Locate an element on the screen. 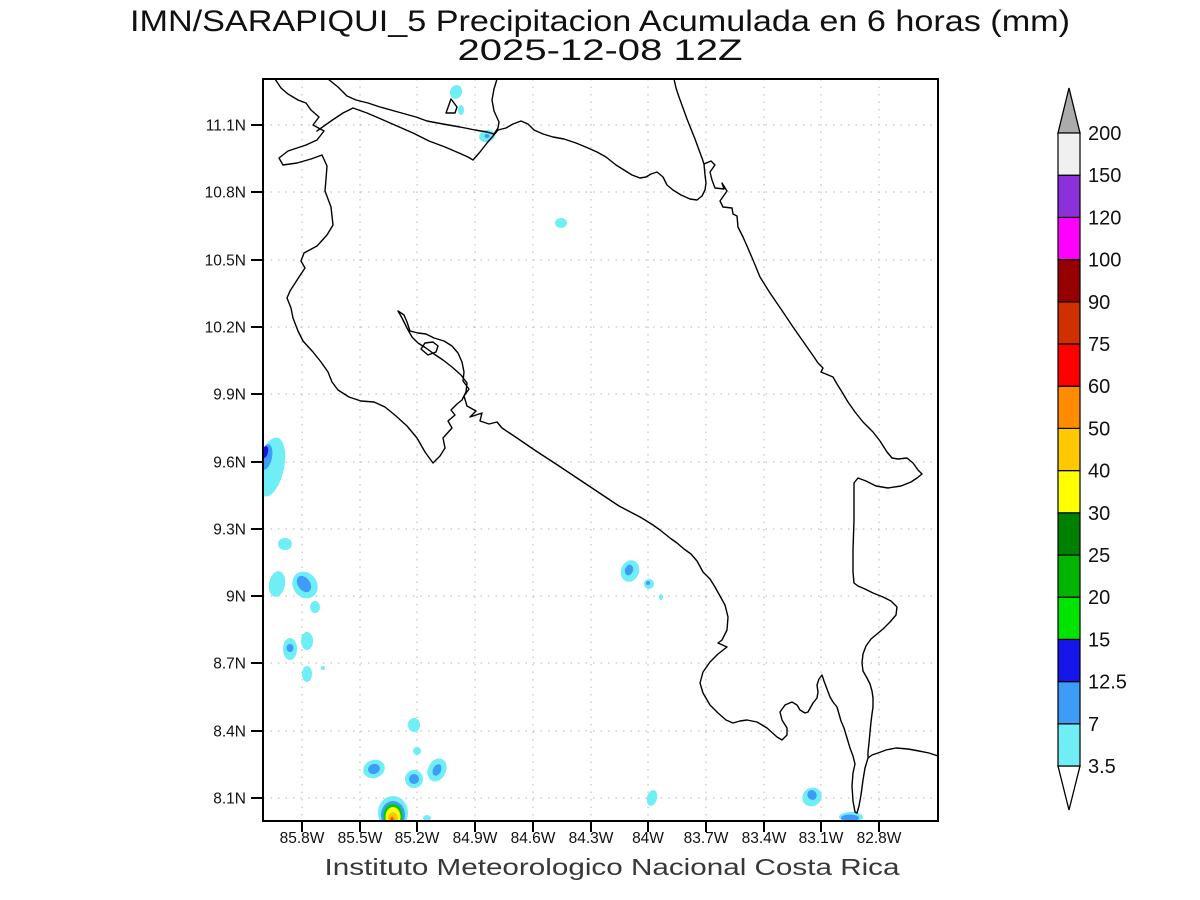 The width and height of the screenshot is (1200, 900). colorbar-label: 20 is located at coordinates (1099, 598).